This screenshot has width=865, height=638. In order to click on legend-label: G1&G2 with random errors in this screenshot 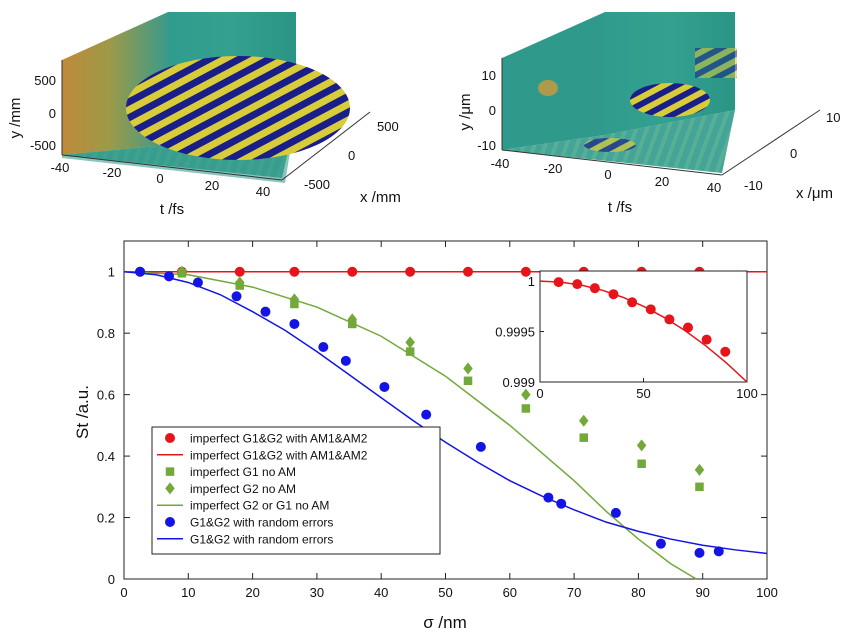, I will do `click(261, 523)`.